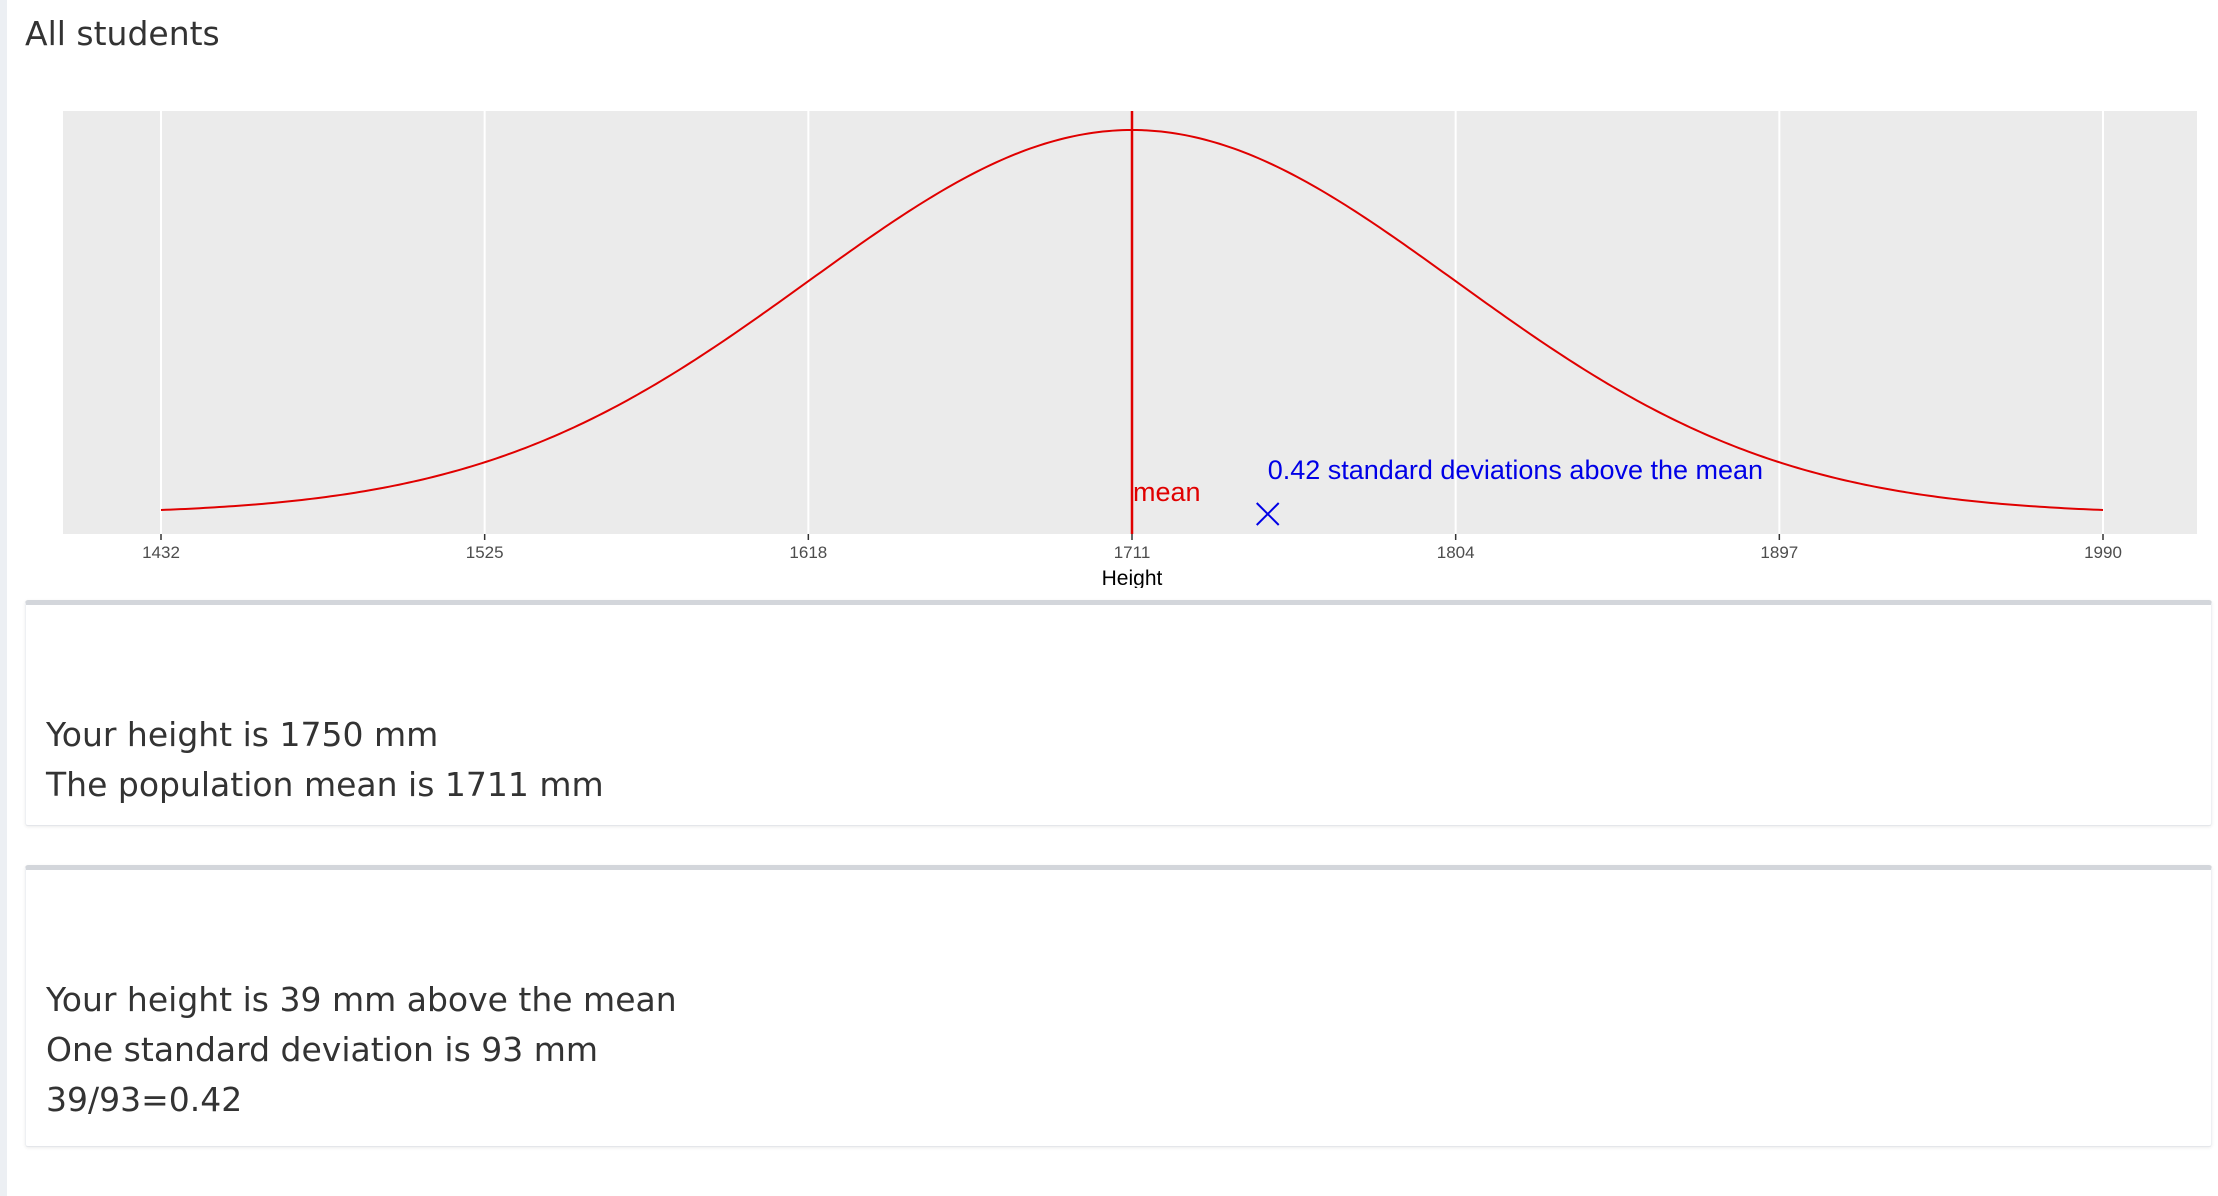  What do you see at coordinates (808, 552) in the screenshot?
I see `x-tick-label: 1618` at bounding box center [808, 552].